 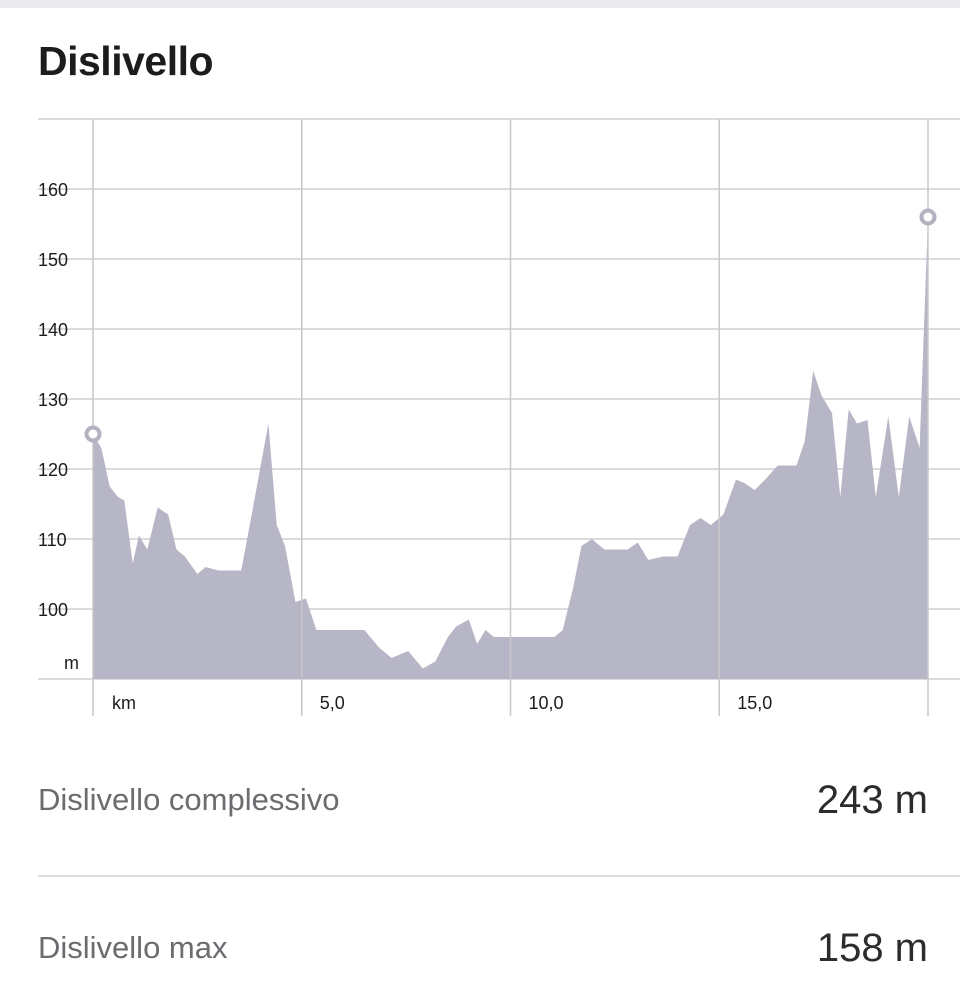 What do you see at coordinates (483, 958) in the screenshot?
I see `stat-row-max-elevation: Dislivello max 158 m` at bounding box center [483, 958].